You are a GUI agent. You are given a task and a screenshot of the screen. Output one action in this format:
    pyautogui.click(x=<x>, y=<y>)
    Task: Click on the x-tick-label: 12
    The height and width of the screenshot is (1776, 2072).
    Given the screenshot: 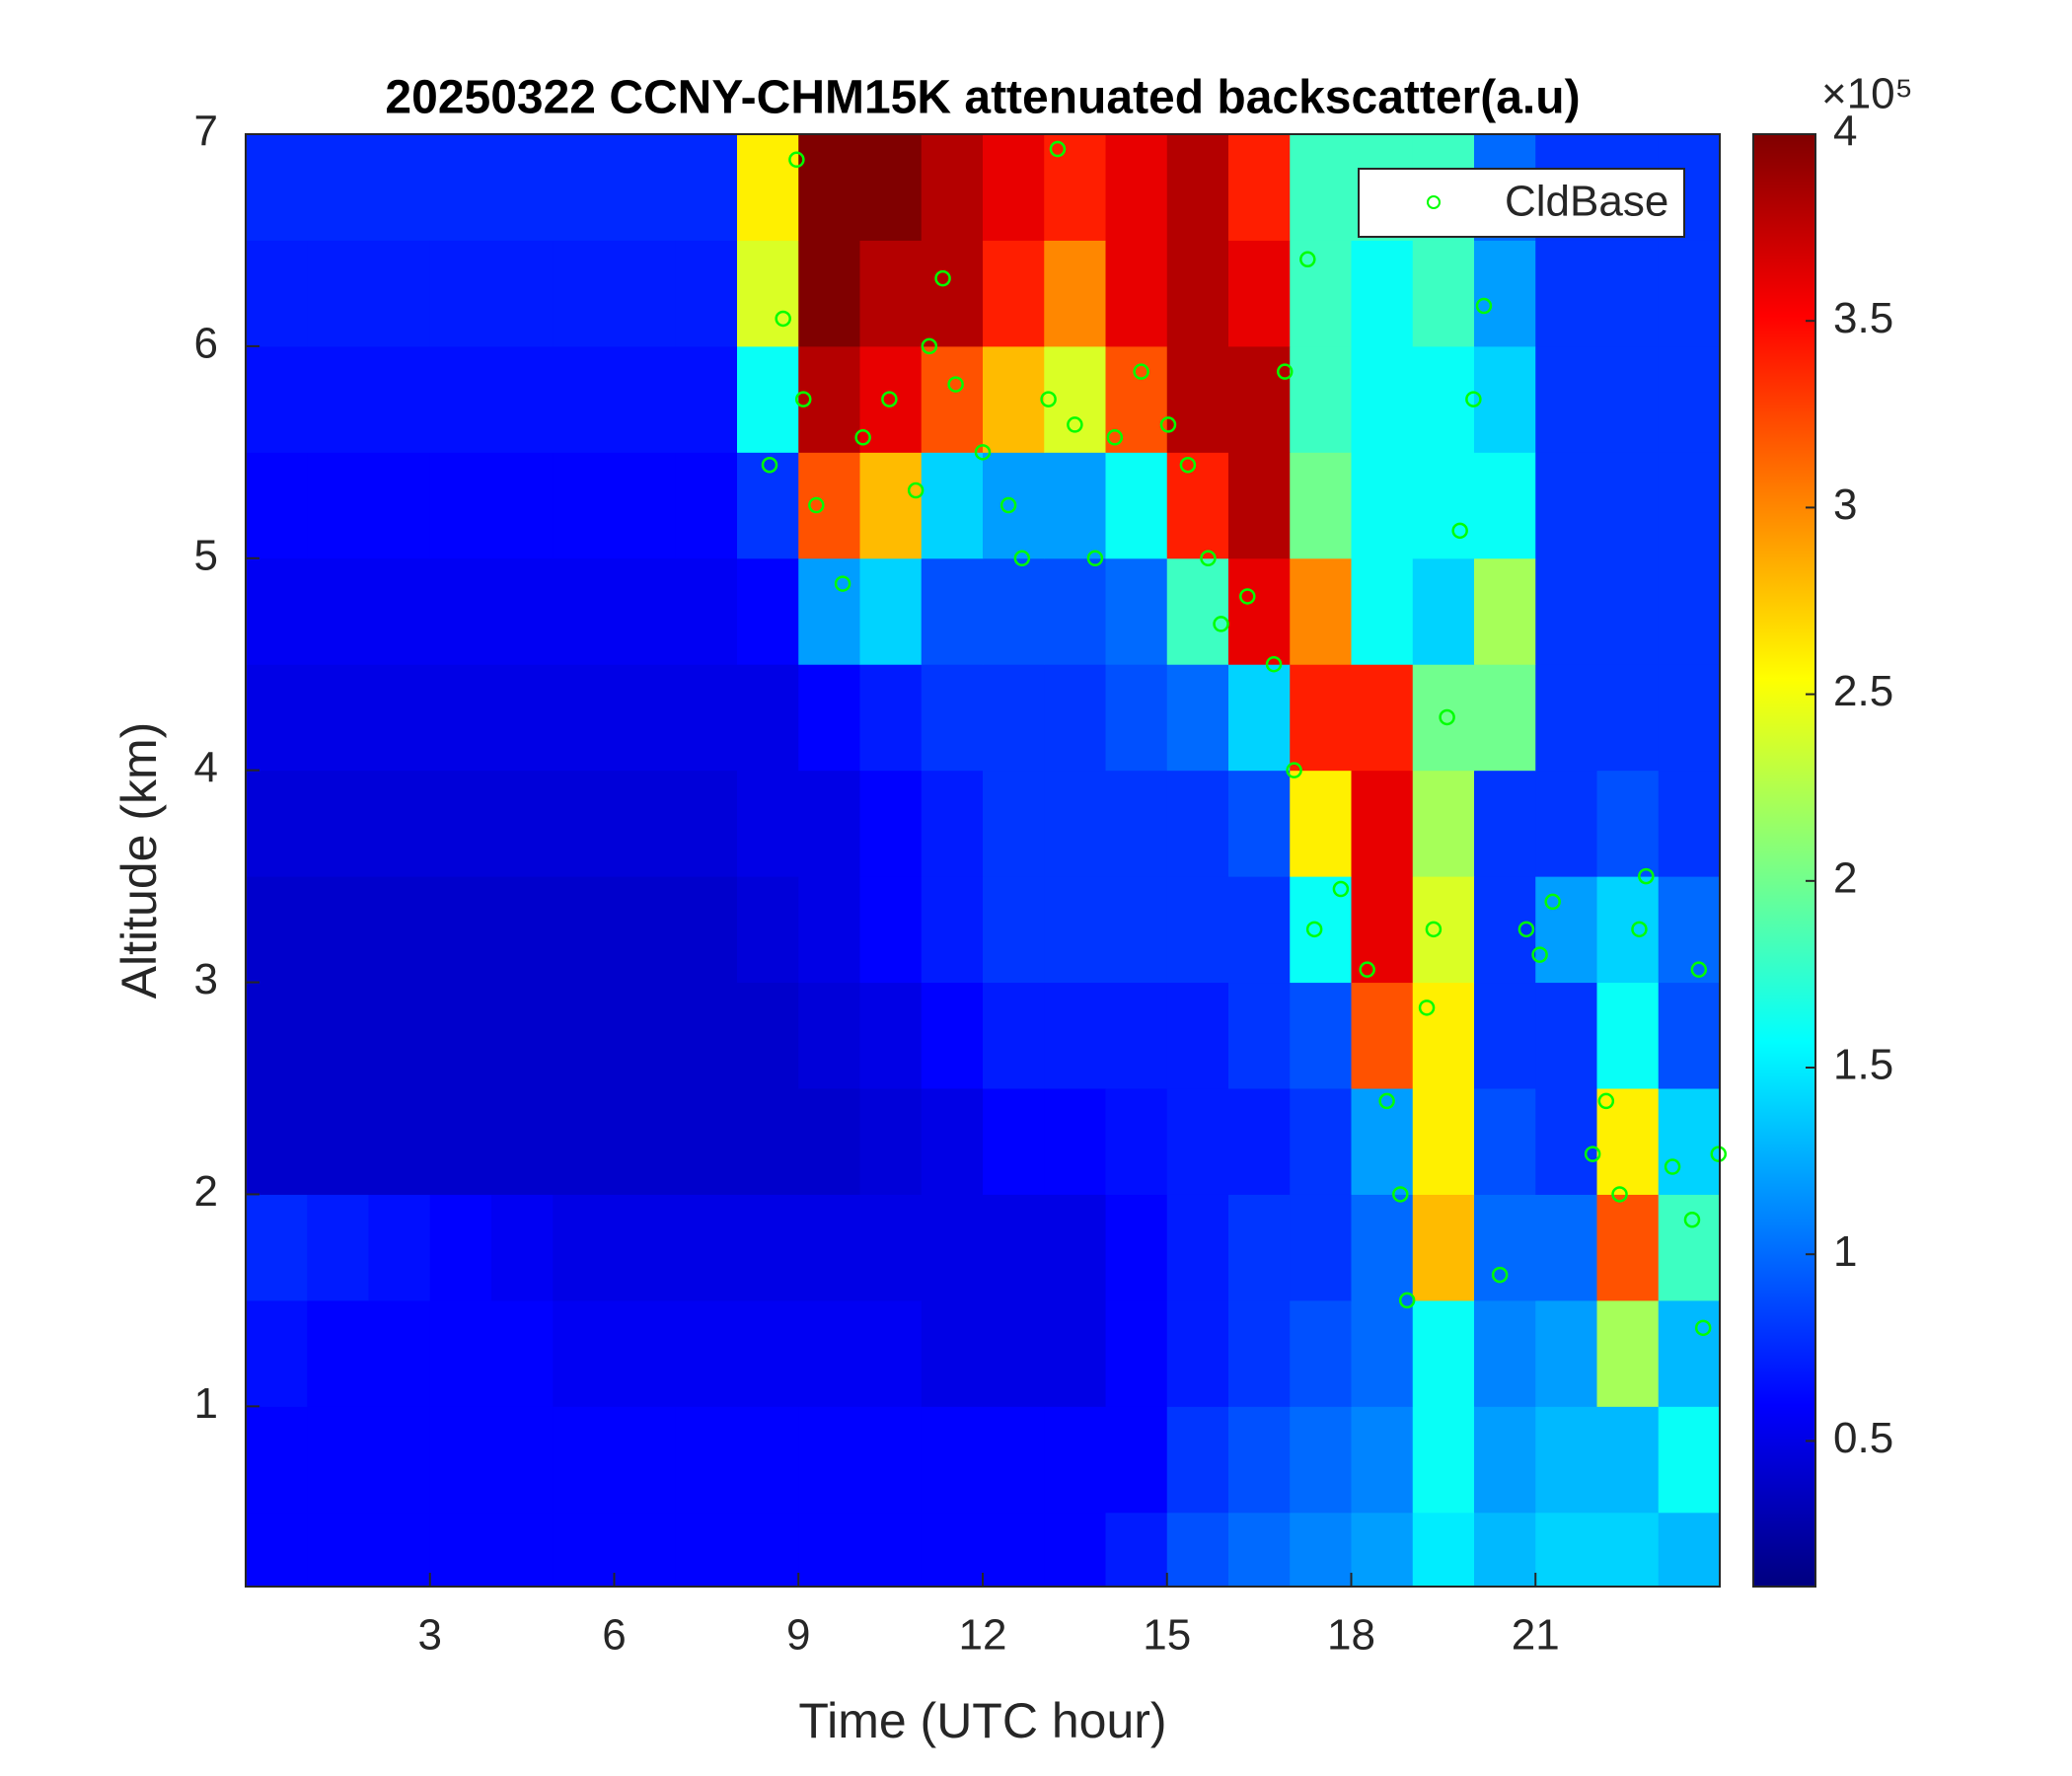 What is the action you would take?
    pyautogui.click(x=983, y=1636)
    